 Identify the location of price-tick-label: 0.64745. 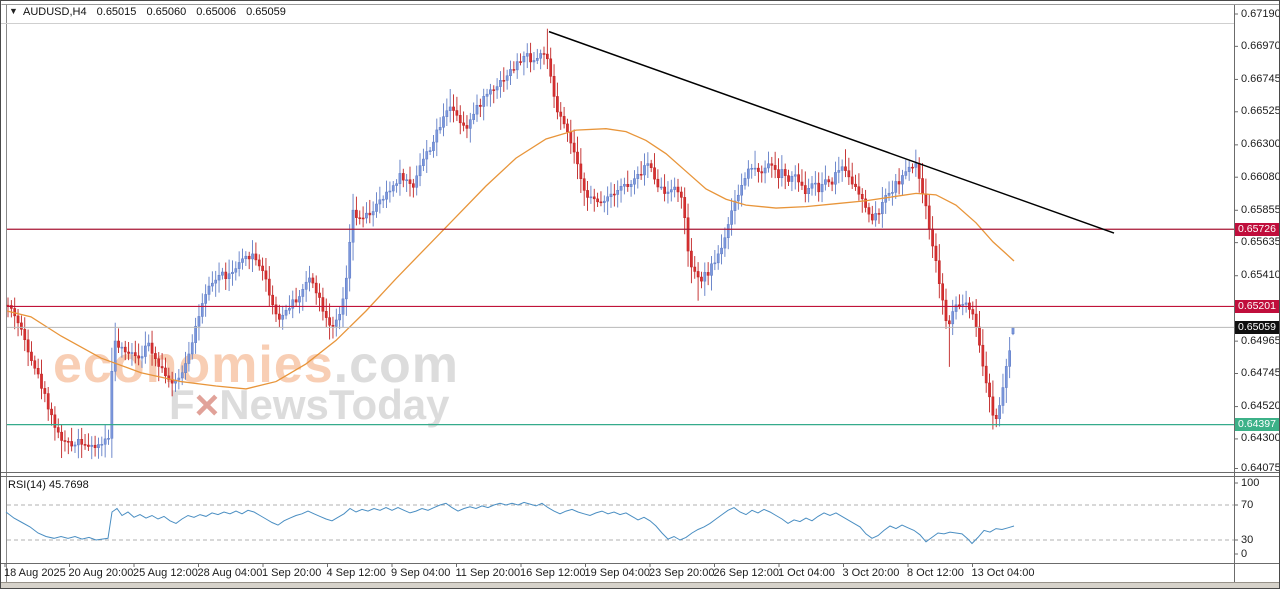
(1260, 372).